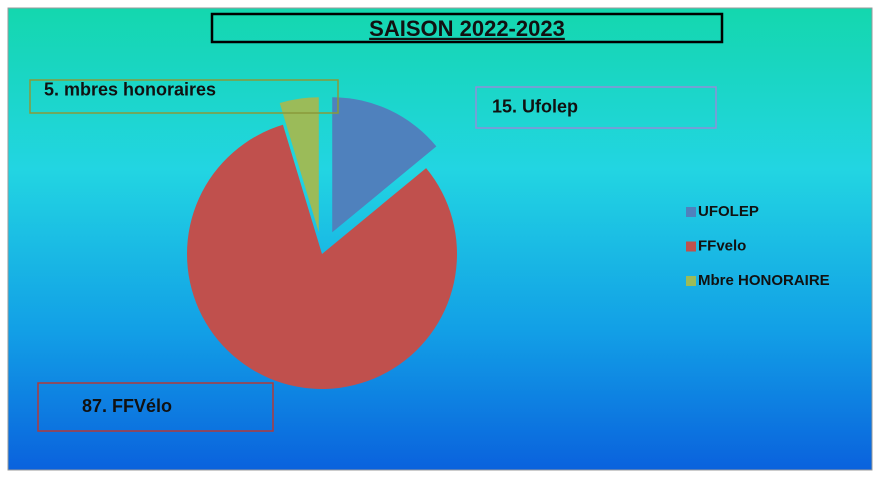 This screenshot has height=482, width=882. I want to click on legend-label: FFvelo, so click(722, 245).